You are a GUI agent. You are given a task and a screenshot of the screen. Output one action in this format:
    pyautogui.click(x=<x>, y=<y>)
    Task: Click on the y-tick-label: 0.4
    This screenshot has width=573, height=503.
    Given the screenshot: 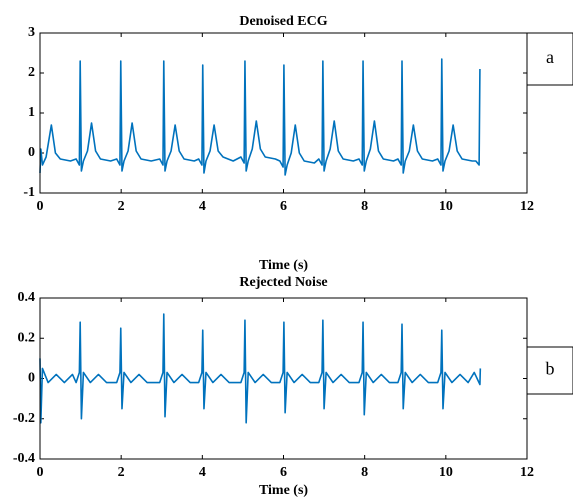 What is the action you would take?
    pyautogui.click(x=27, y=297)
    